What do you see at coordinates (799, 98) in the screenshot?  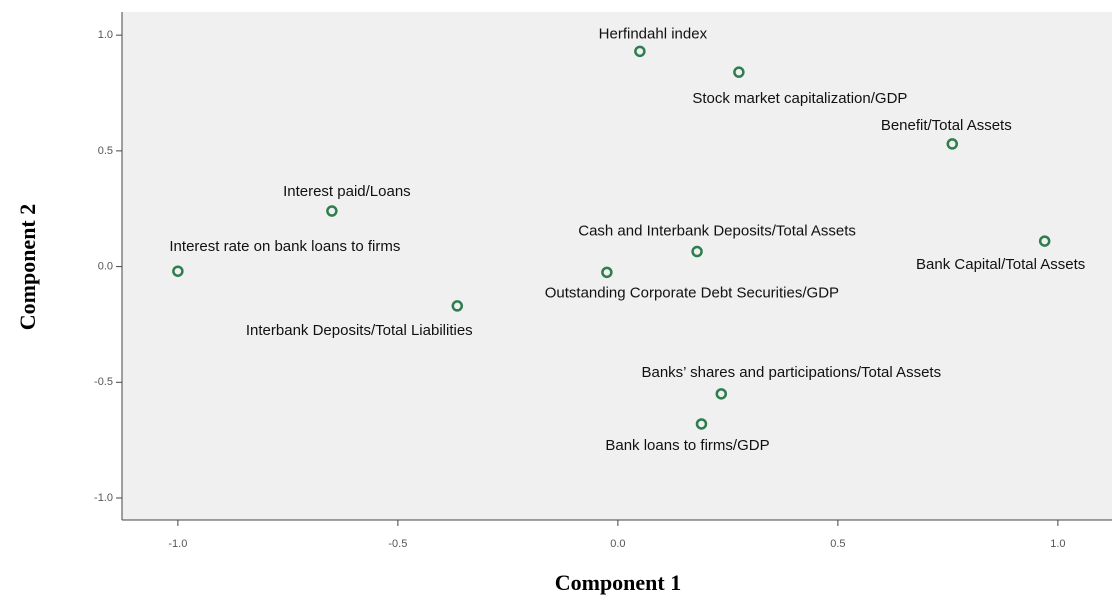 I see `point-label: Stock market capitalization/GDP` at bounding box center [799, 98].